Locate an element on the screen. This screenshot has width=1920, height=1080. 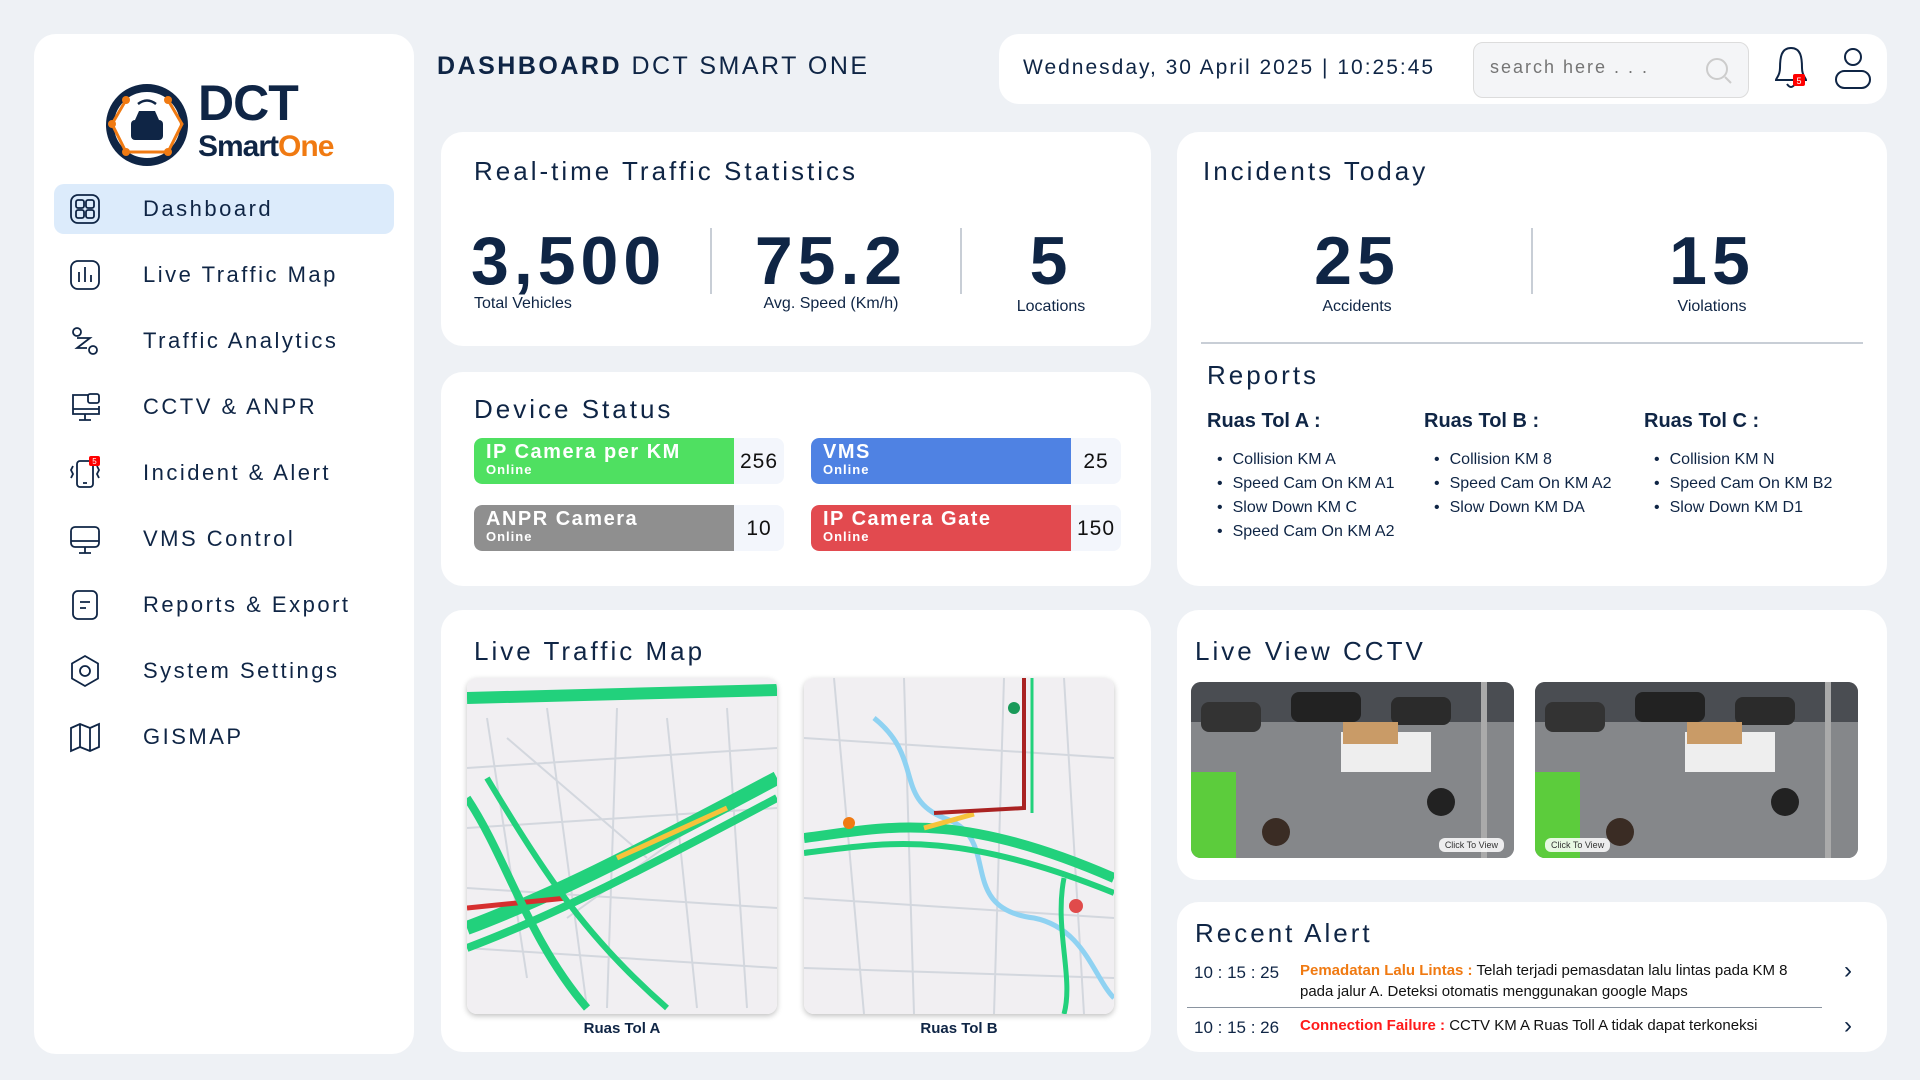
sidebar-item-cctv-anpr: CCTV & ANPR is located at coordinates (224, 407).